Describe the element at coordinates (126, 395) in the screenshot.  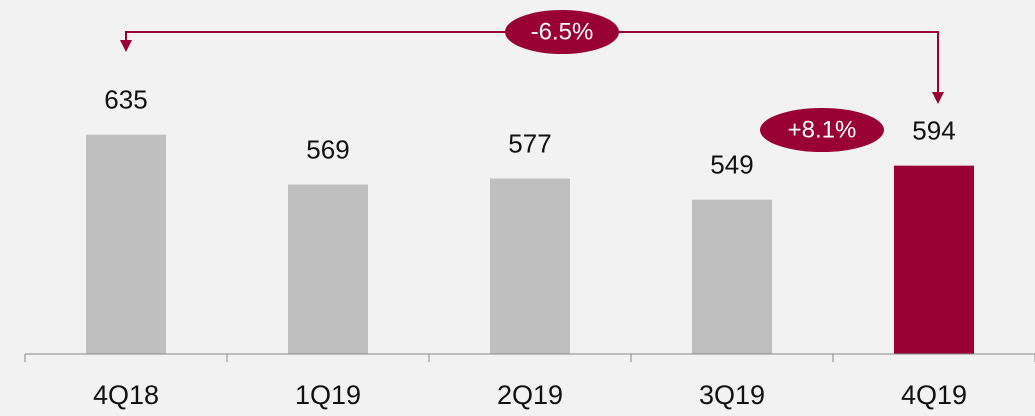
I see `x-tick-label: 4Q18` at that location.